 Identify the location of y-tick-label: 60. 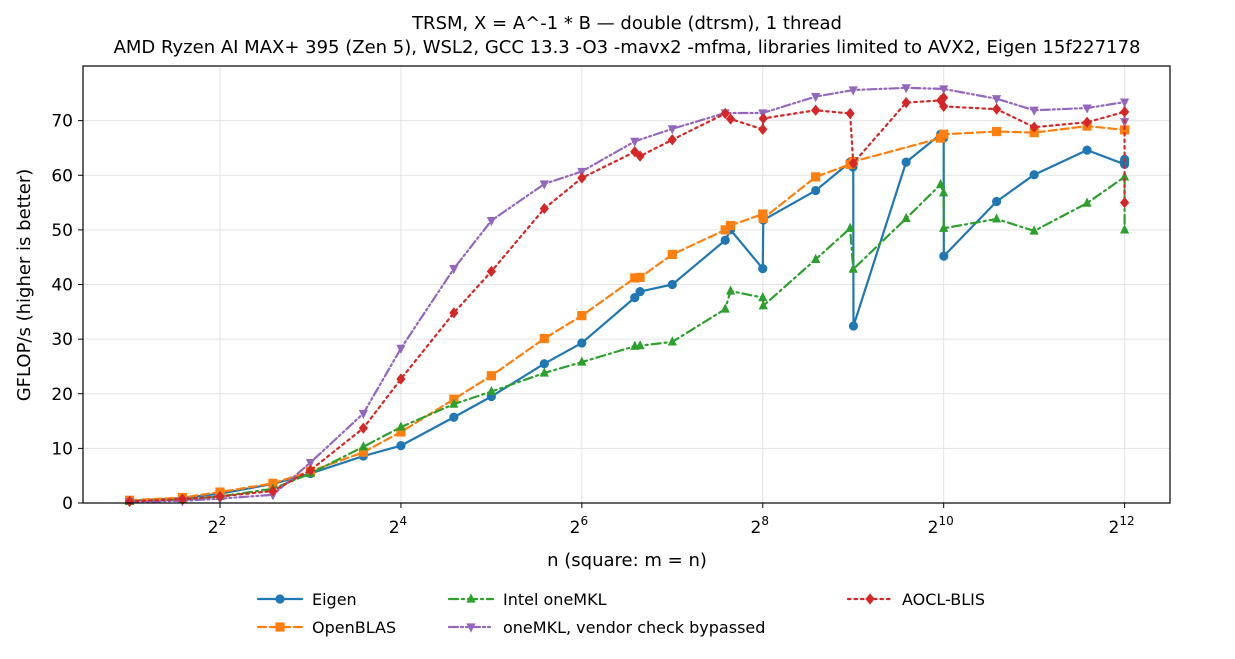
(62, 176).